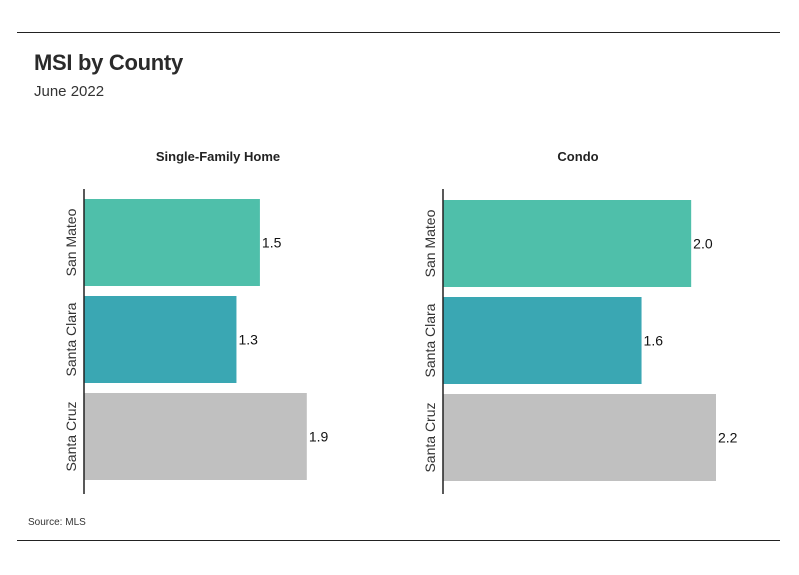 Image resolution: width=799 pixels, height=575 pixels. Describe the element at coordinates (430, 340) in the screenshot. I see `category-label-condo-santa-clara: Santa Clara` at that location.